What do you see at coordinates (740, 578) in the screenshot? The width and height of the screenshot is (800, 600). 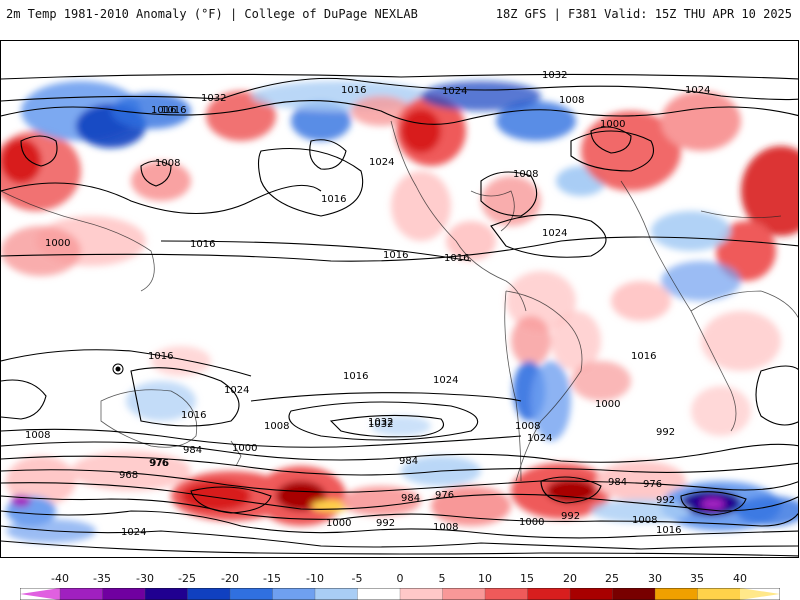 I see `colorbar-tick: 40` at bounding box center [740, 578].